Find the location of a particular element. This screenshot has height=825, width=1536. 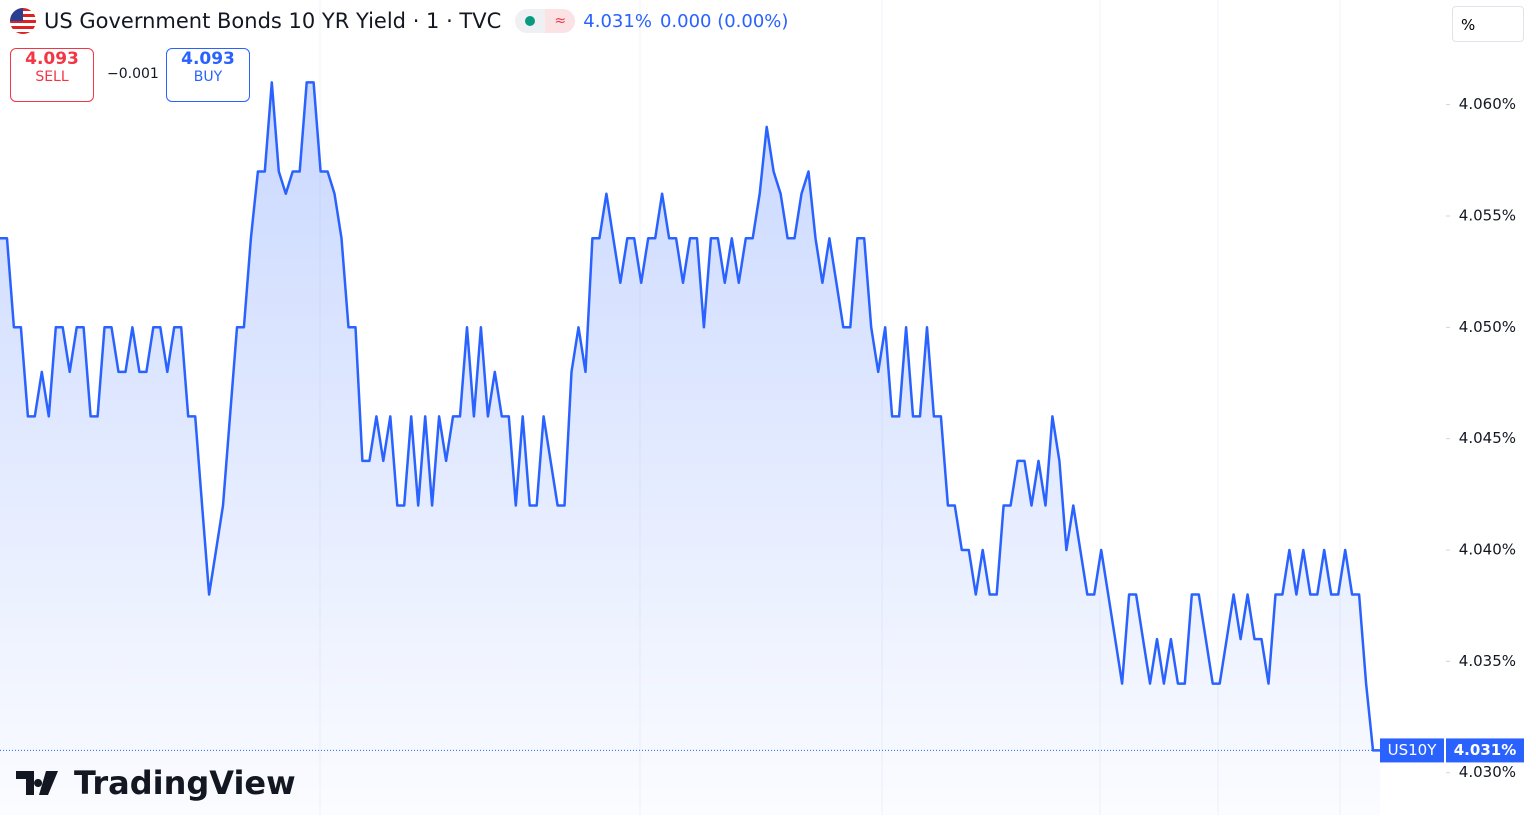

y-tick-label: 4.060% is located at coordinates (1487, 104).